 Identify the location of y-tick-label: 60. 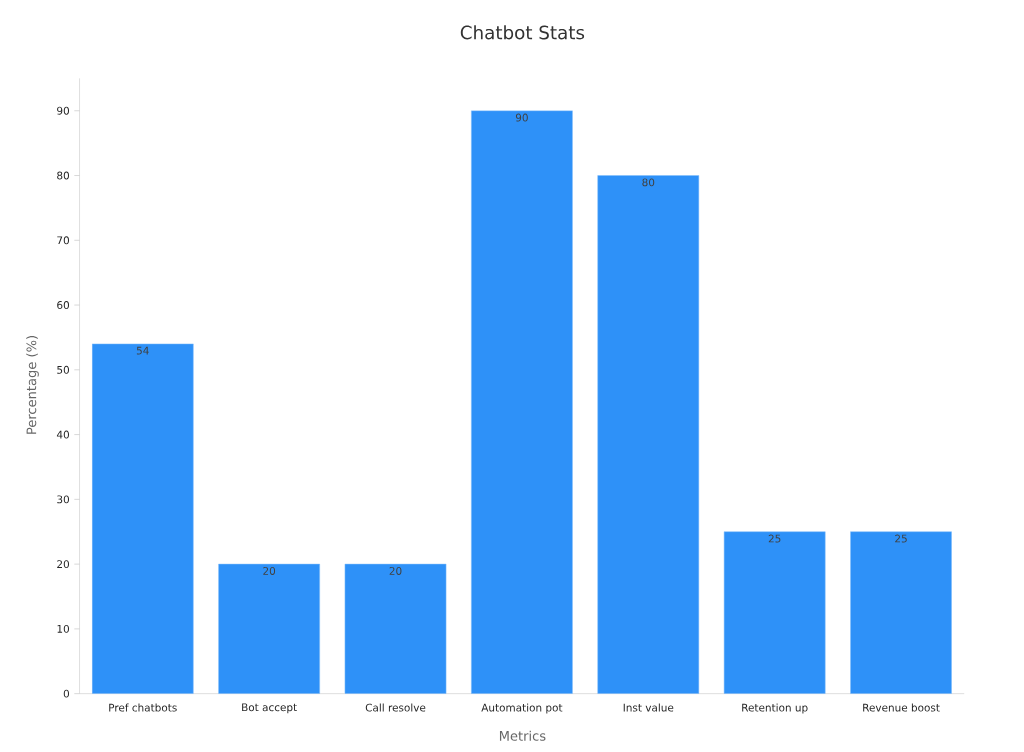
(63, 304).